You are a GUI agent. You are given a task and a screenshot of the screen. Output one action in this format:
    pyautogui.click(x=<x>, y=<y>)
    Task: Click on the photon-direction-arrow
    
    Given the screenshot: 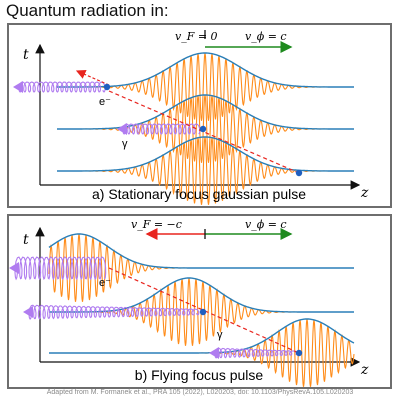 What is the action you would take?
    pyautogui.click(x=92, y=77)
    